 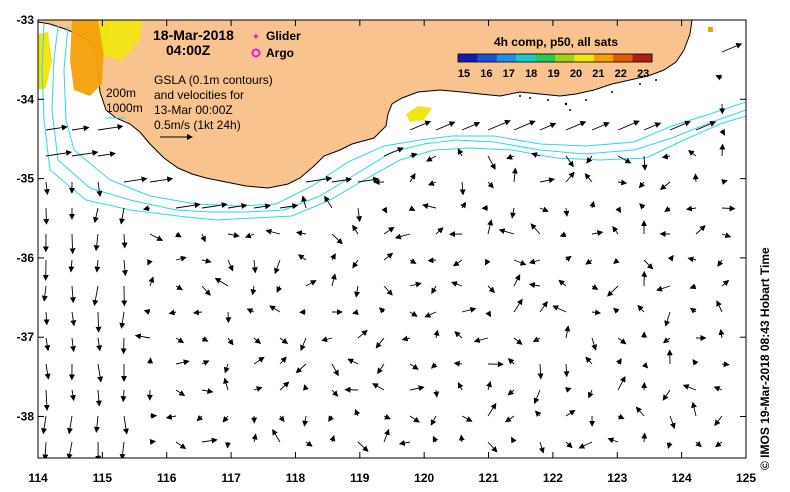 What do you see at coordinates (26, 417) in the screenshot?
I see `y-tick-label: -38` at bounding box center [26, 417].